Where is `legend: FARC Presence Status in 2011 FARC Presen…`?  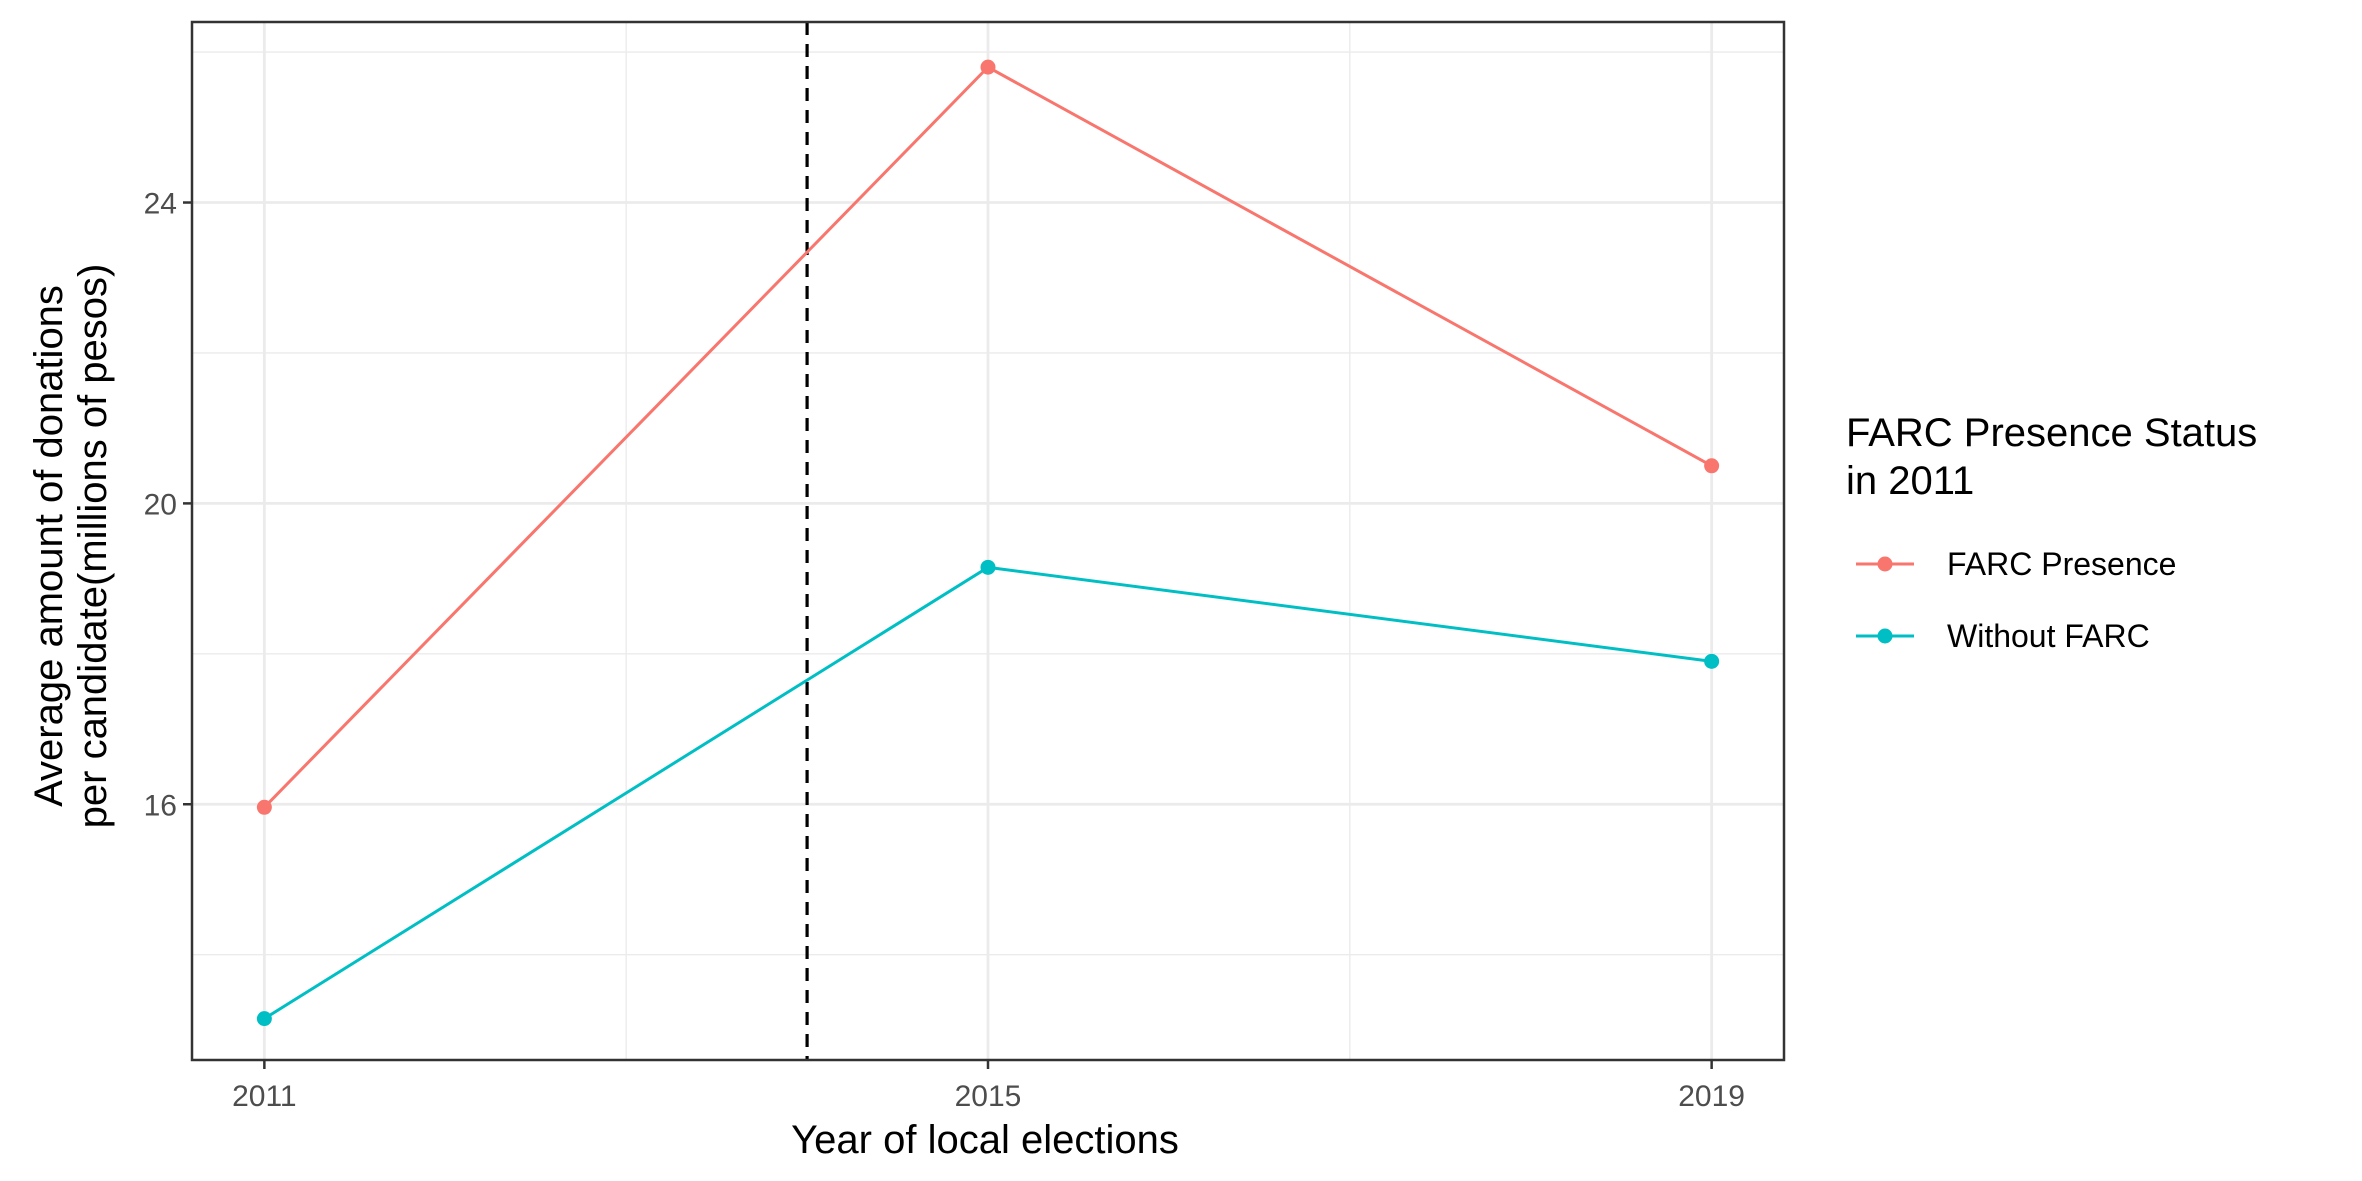
legend: FARC Presence Status in 2011 FARC Presen… is located at coordinates (2051, 532).